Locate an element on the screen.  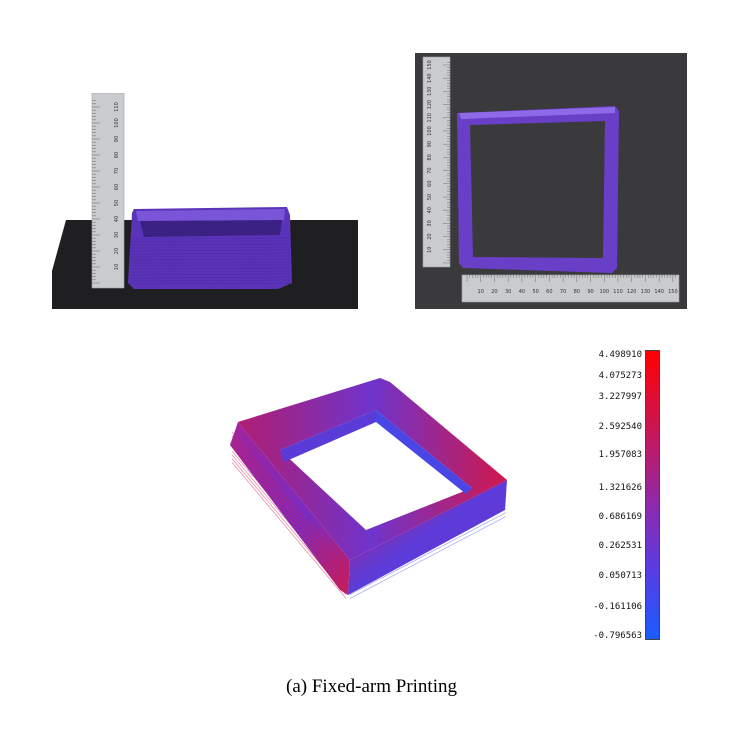
ruler-ticks is located at coordinates (96, 192).